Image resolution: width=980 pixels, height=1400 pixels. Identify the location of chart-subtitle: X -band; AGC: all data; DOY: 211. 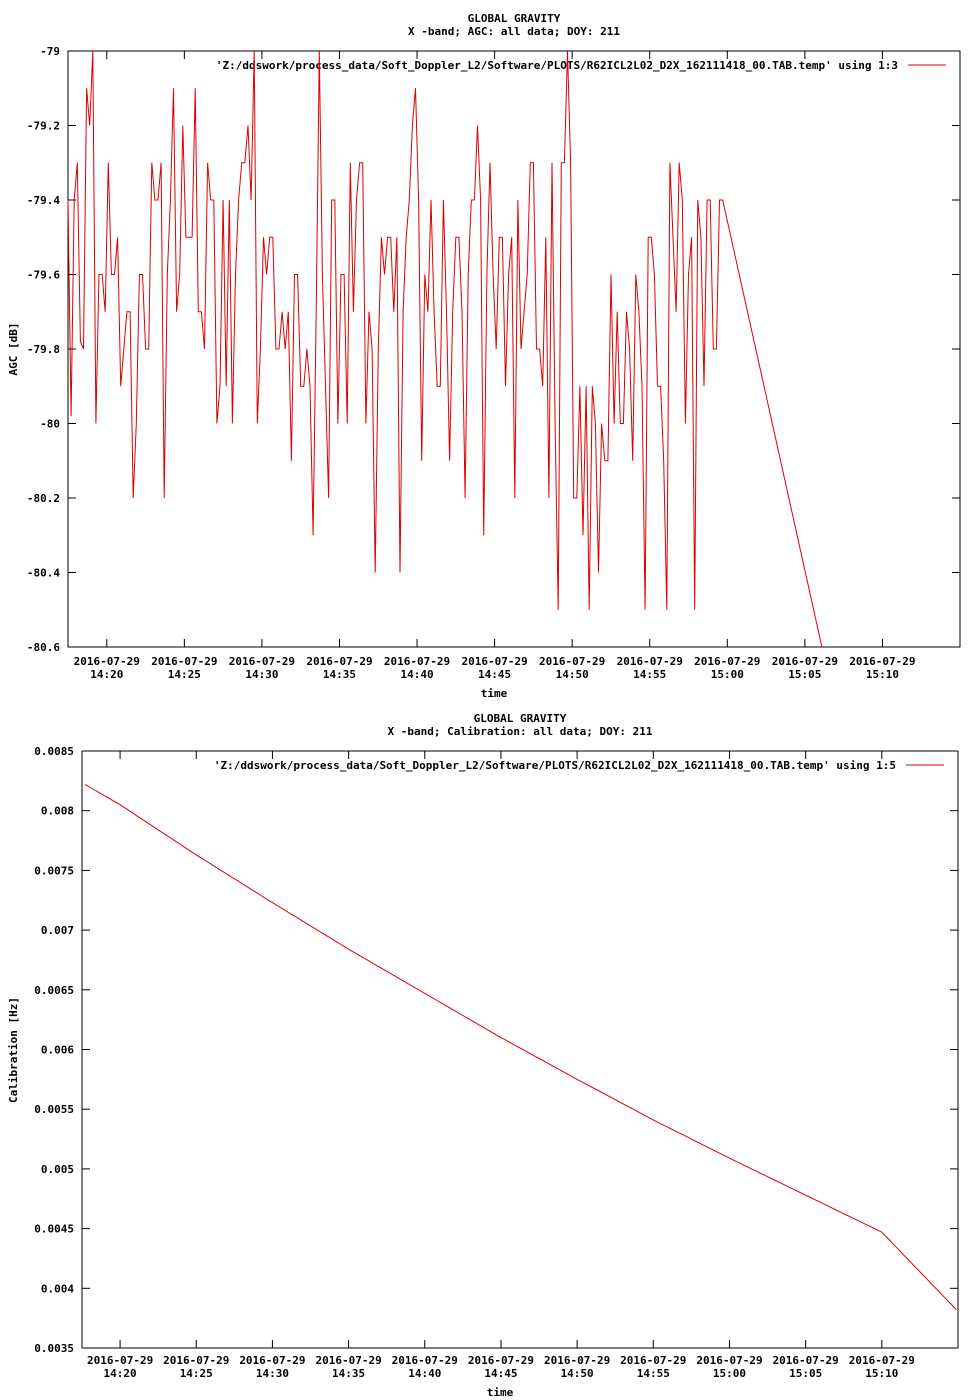
(514, 31).